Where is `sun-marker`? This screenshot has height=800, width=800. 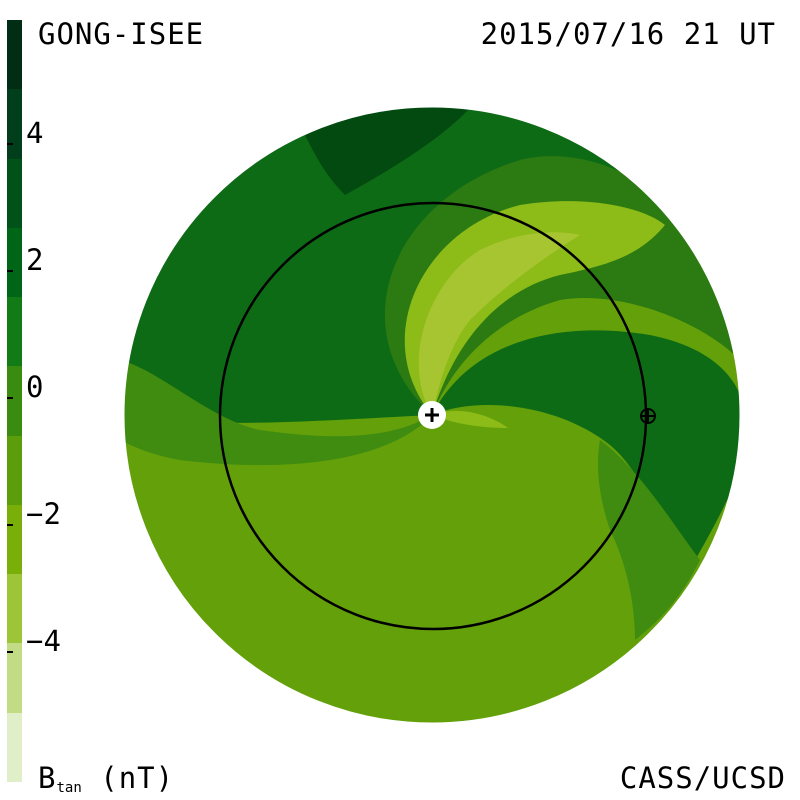
sun-marker is located at coordinates (432, 415).